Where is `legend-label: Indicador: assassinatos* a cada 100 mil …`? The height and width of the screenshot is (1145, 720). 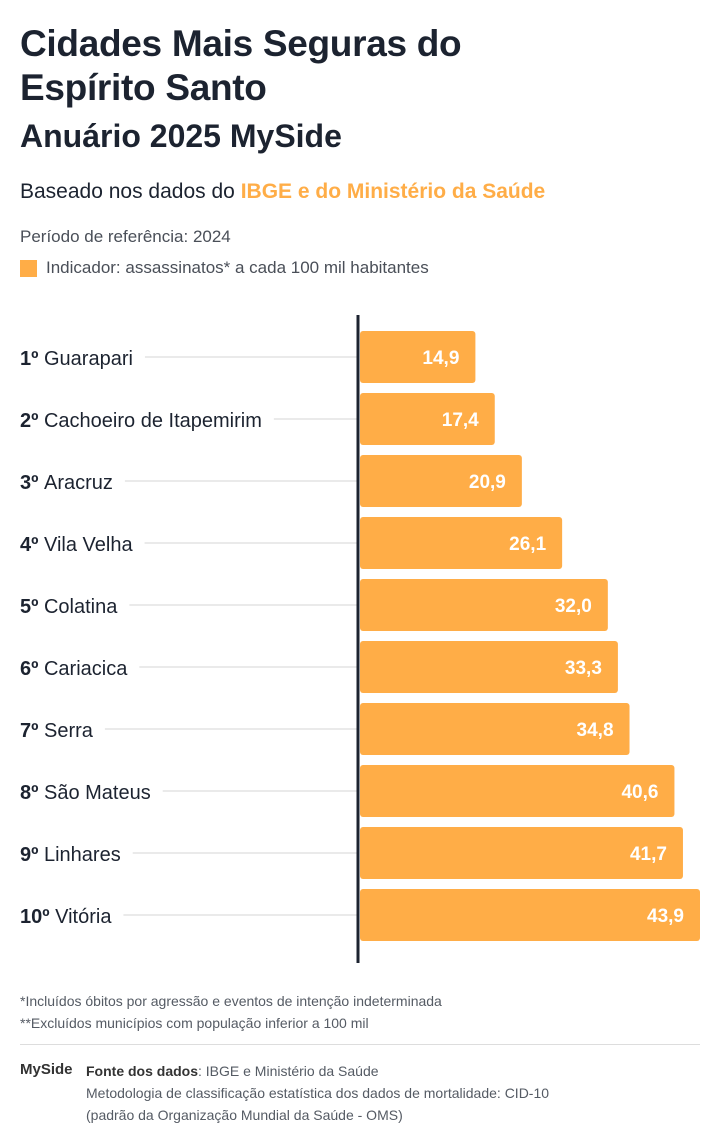
legend-label: Indicador: assassinatos* a cada 100 mil … is located at coordinates (237, 267).